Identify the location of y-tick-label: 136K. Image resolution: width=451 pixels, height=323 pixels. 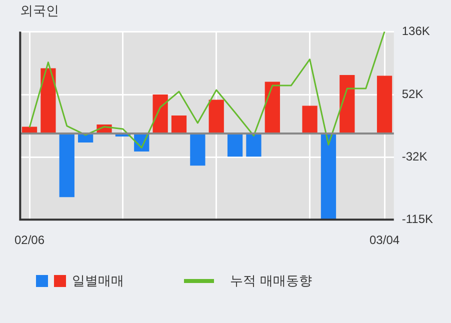
(416, 31).